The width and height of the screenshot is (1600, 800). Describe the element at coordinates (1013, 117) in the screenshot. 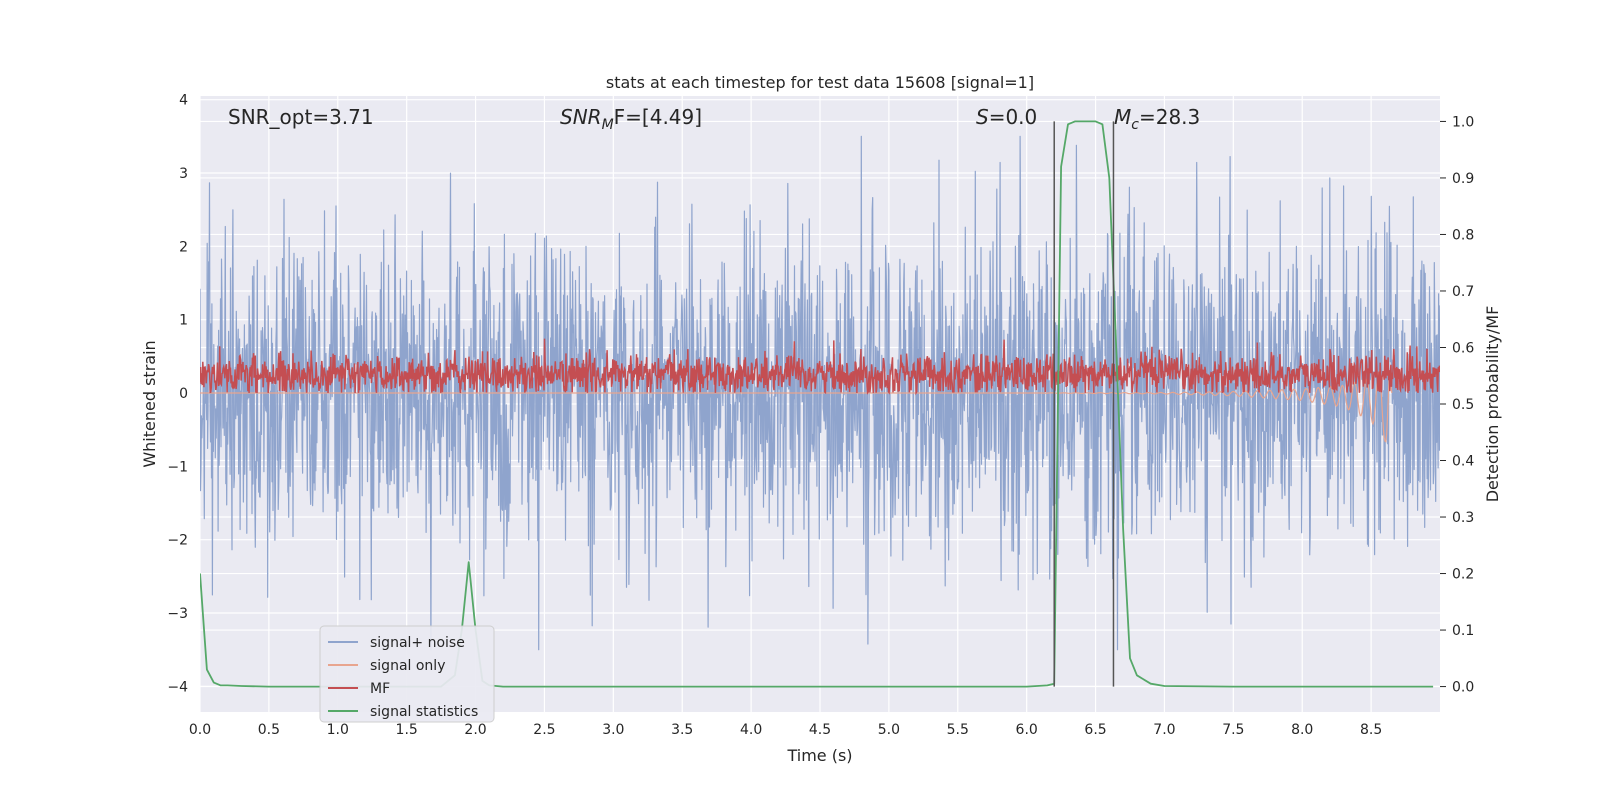

I see `annotation-s-rest: =0.0` at that location.